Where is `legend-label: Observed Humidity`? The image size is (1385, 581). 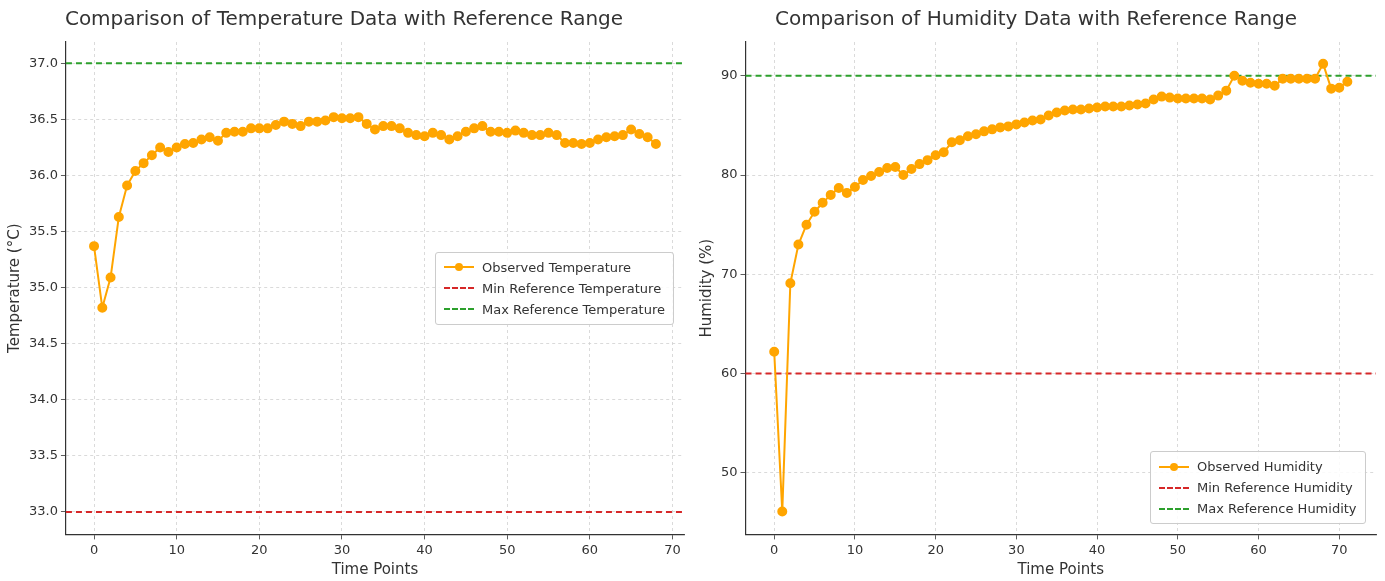 legend-label: Observed Humidity is located at coordinates (1260, 467).